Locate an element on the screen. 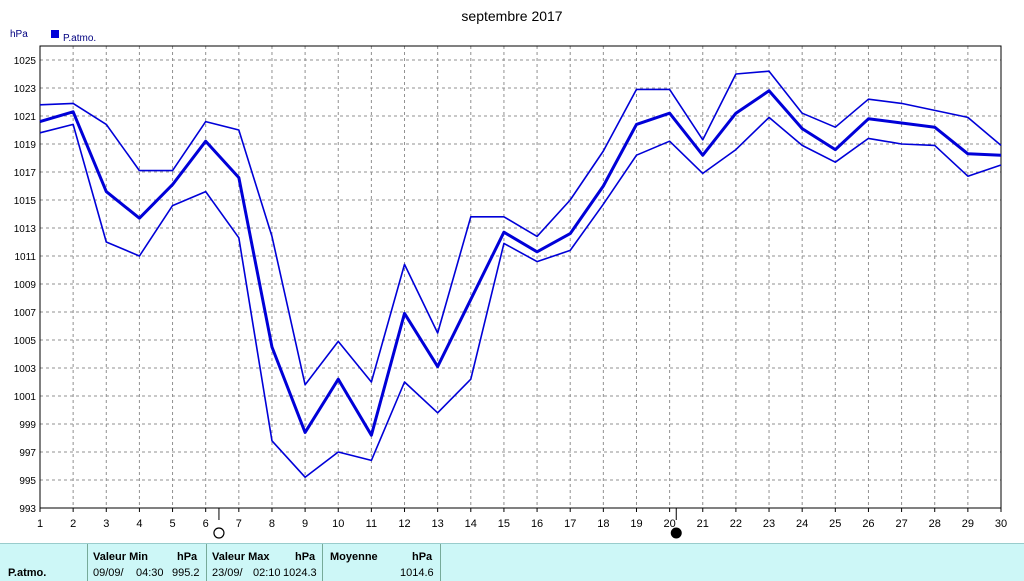 Image resolution: width=1024 pixels, height=581 pixels. x-tick-label: 9 is located at coordinates (305, 524).